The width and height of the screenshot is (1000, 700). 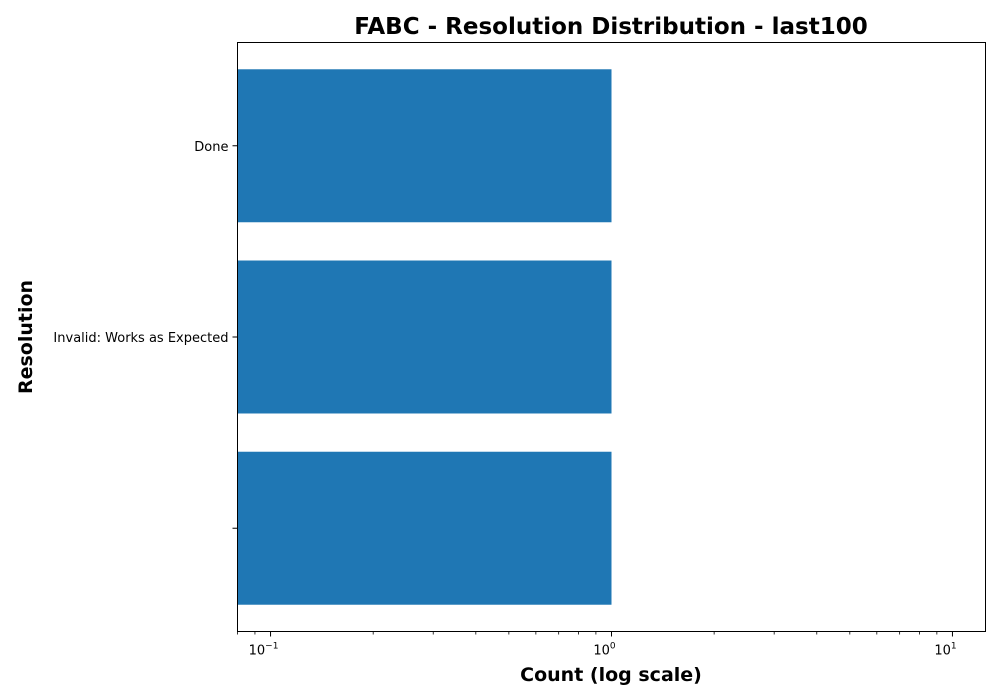 What do you see at coordinates (604, 650) in the screenshot?
I see `x-tick-label: 10⁰` at bounding box center [604, 650].